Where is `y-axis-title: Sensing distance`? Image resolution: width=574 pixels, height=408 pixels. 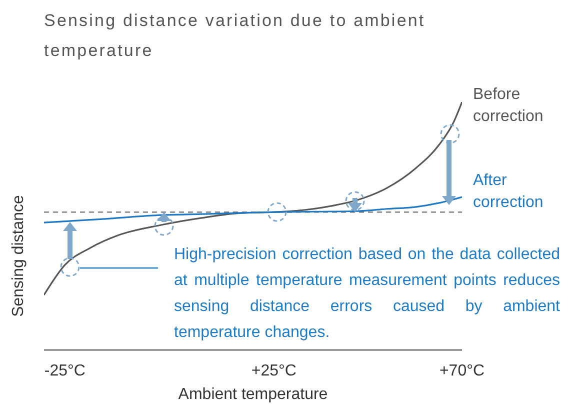 y-axis-title: Sensing distance is located at coordinates (19, 256).